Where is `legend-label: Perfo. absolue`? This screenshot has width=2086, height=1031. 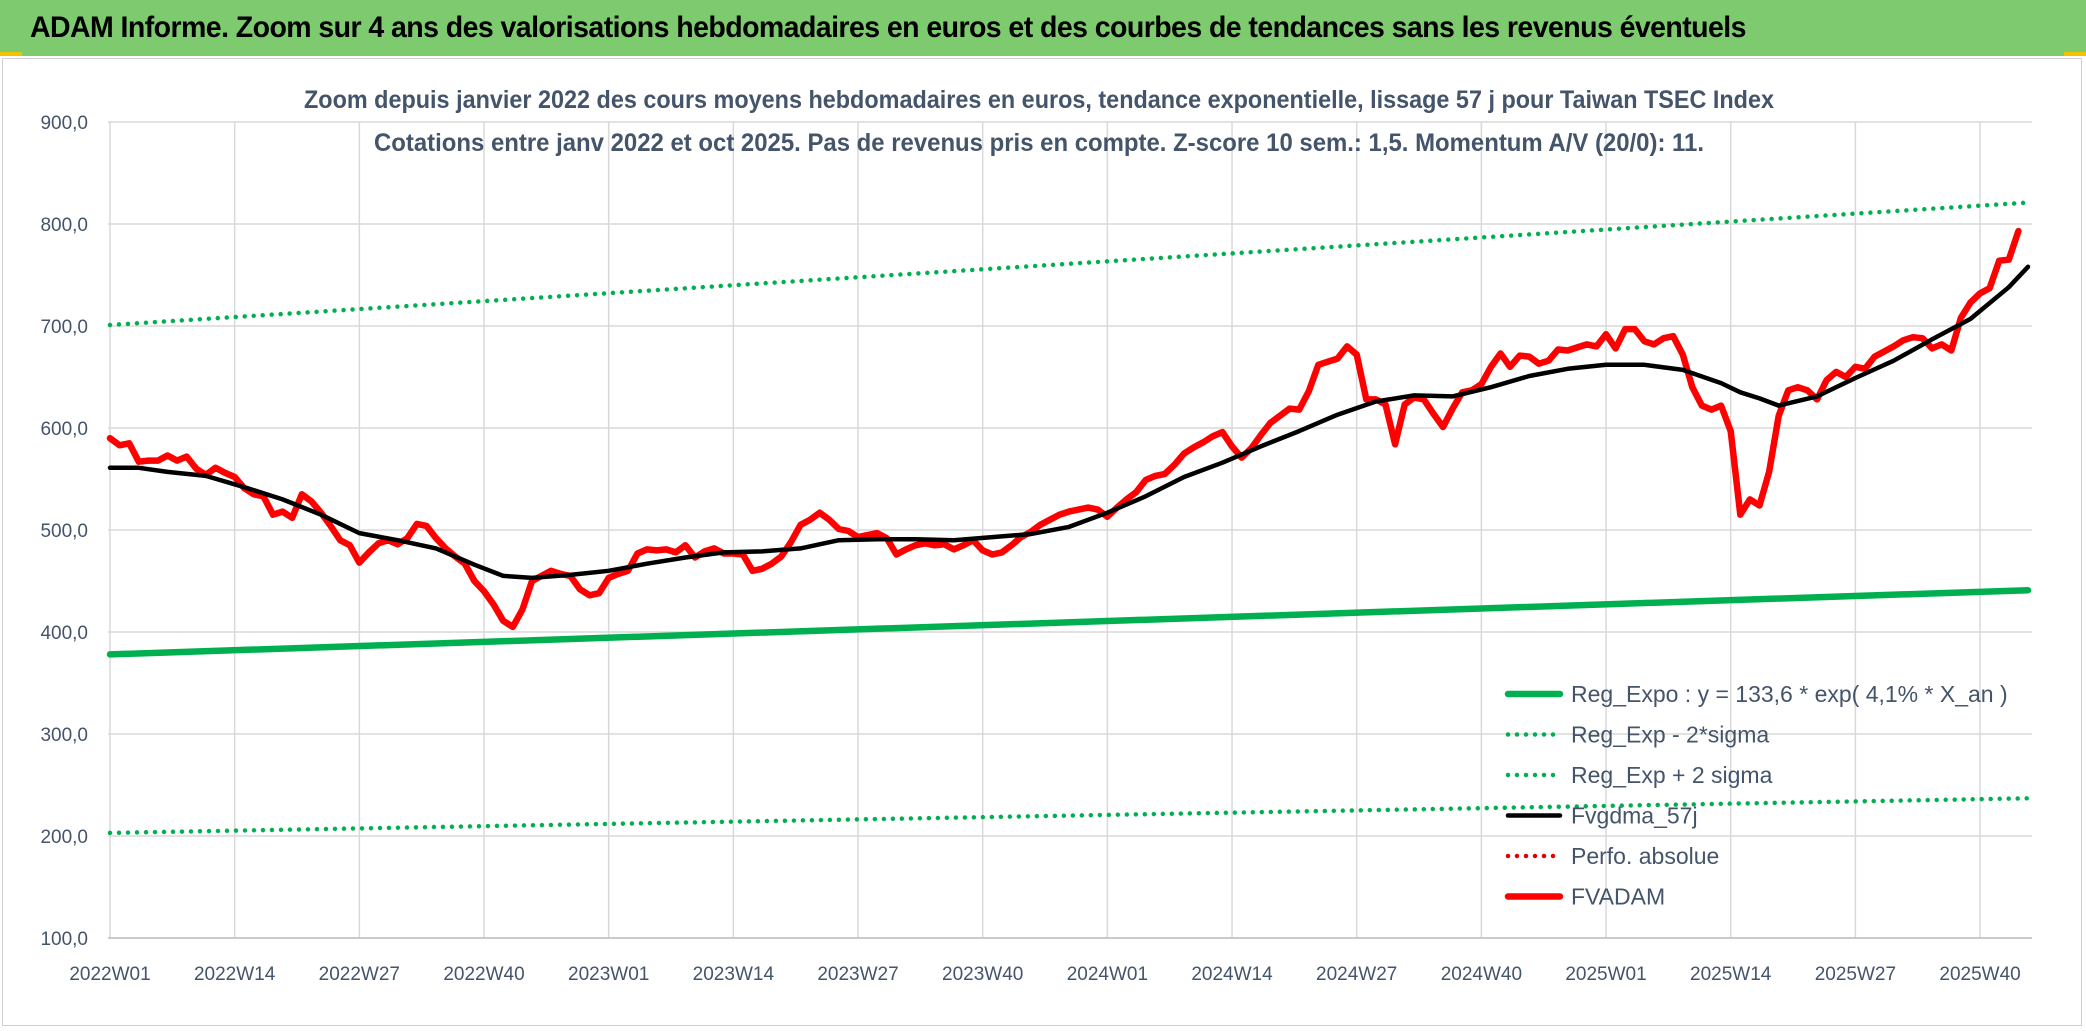
legend-label: Perfo. absolue is located at coordinates (1645, 856).